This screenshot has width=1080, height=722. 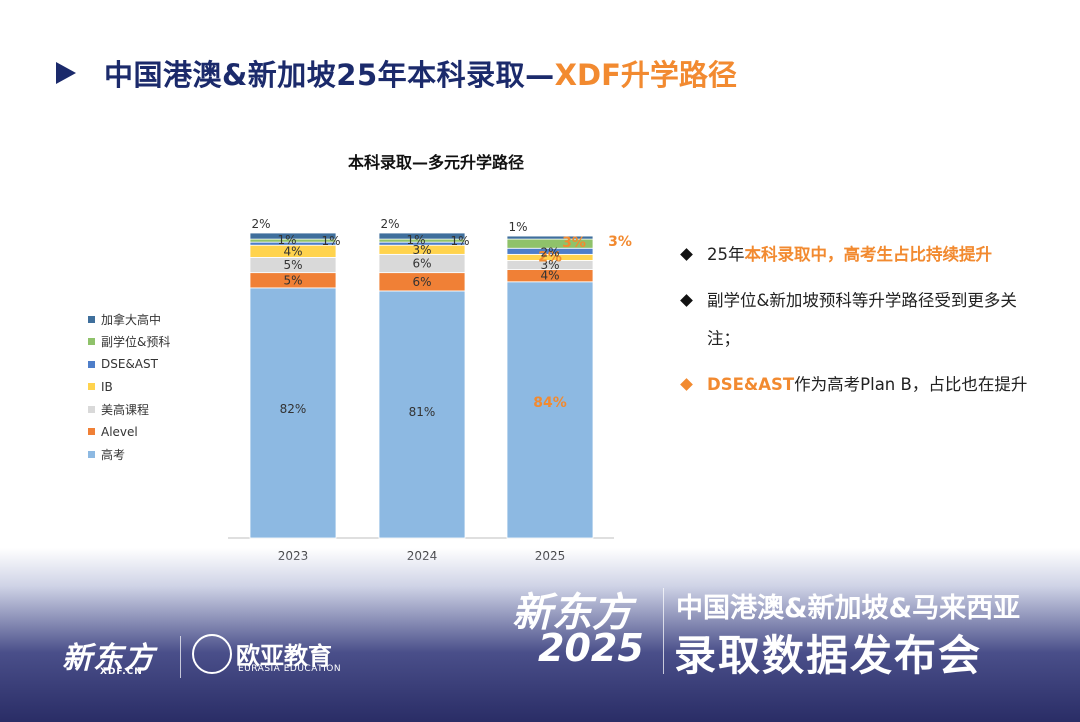 I want to click on title-accent: XDF升学路径, so click(x=645, y=75).